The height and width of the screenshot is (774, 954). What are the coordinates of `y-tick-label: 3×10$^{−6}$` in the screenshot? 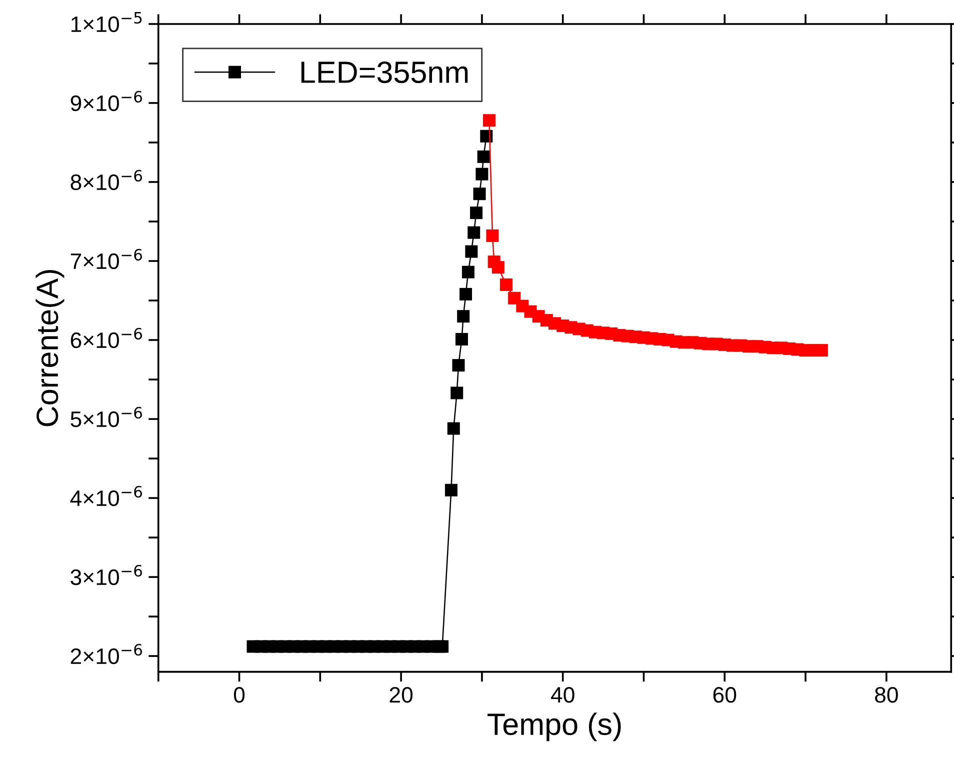 It's located at (106, 575).